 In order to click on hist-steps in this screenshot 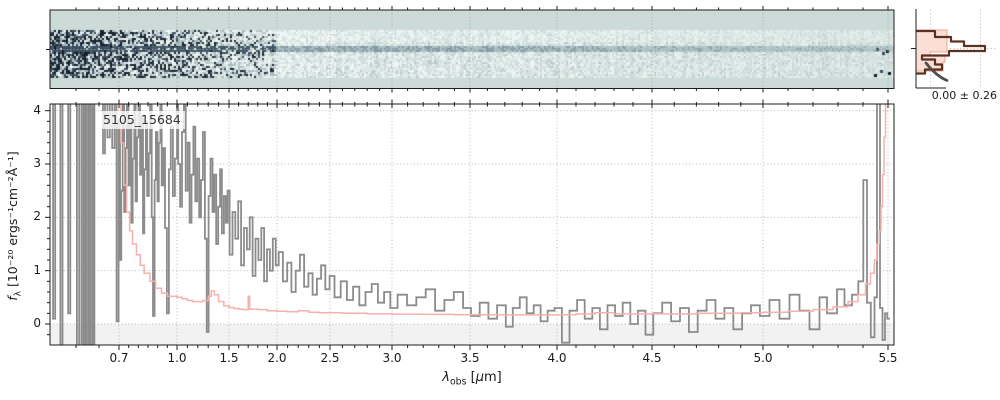, I will do `click(951, 52)`.